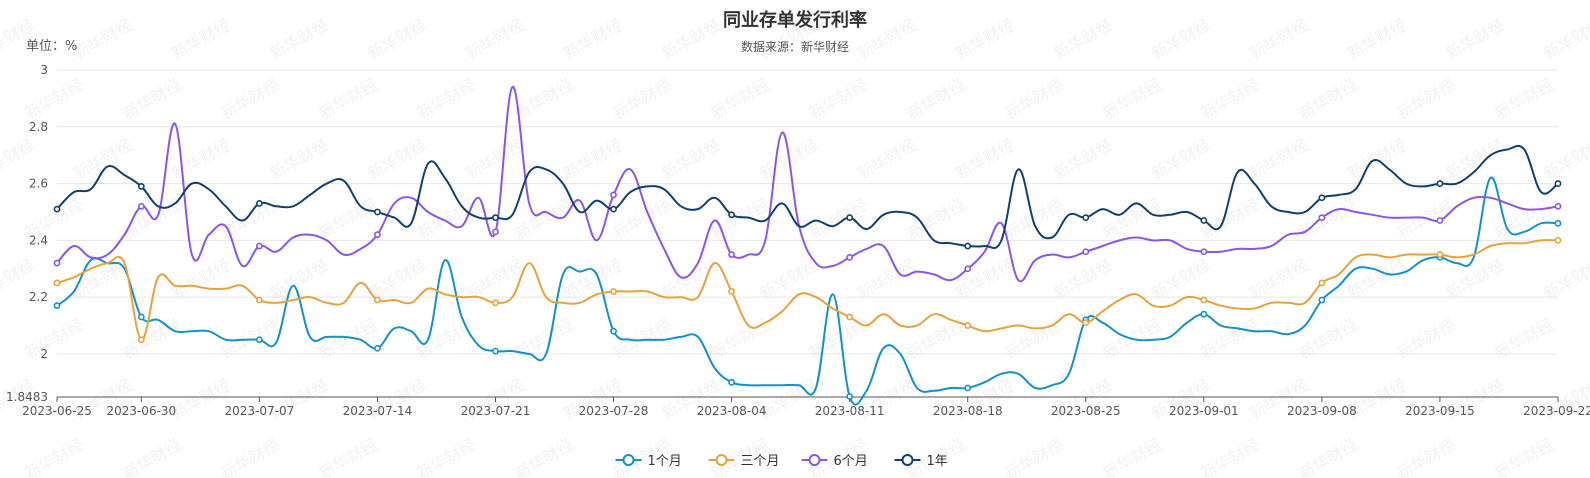 This screenshot has width=1590, height=478. I want to click on y-tick-label: 2.8, so click(38, 127).